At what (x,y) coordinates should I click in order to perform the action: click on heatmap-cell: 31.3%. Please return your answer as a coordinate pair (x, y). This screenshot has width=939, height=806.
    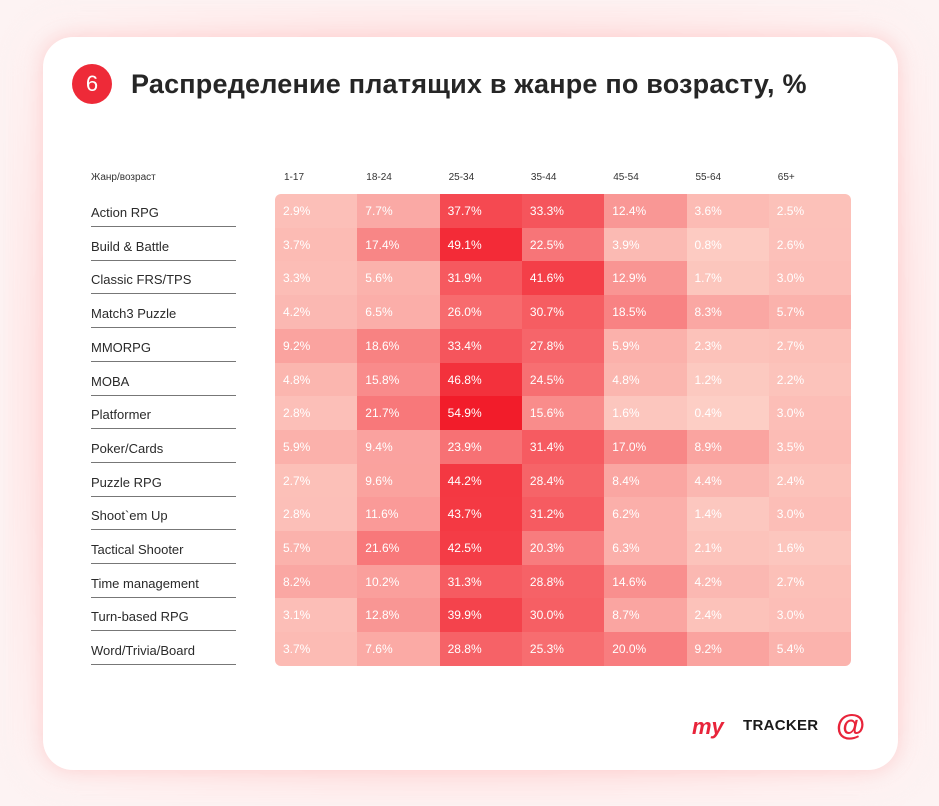
    Looking at the image, I should click on (481, 581).